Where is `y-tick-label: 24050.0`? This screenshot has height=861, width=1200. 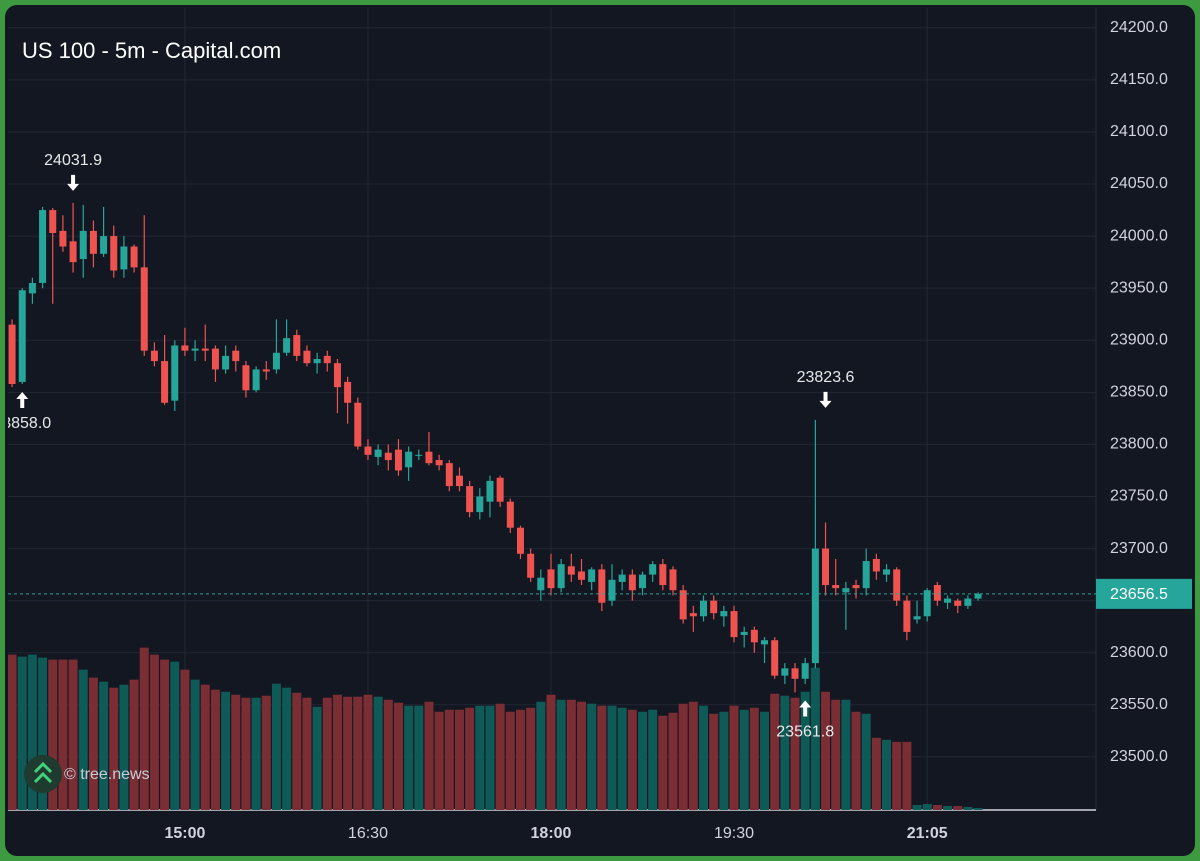
y-tick-label: 24050.0 is located at coordinates (1139, 183).